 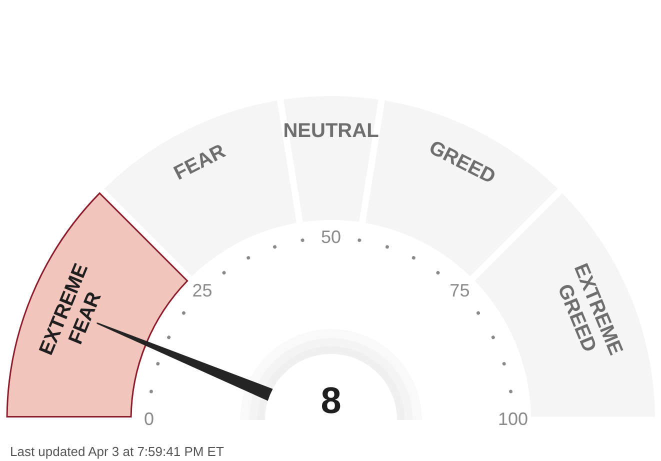 I want to click on text: 100, so click(x=513, y=419).